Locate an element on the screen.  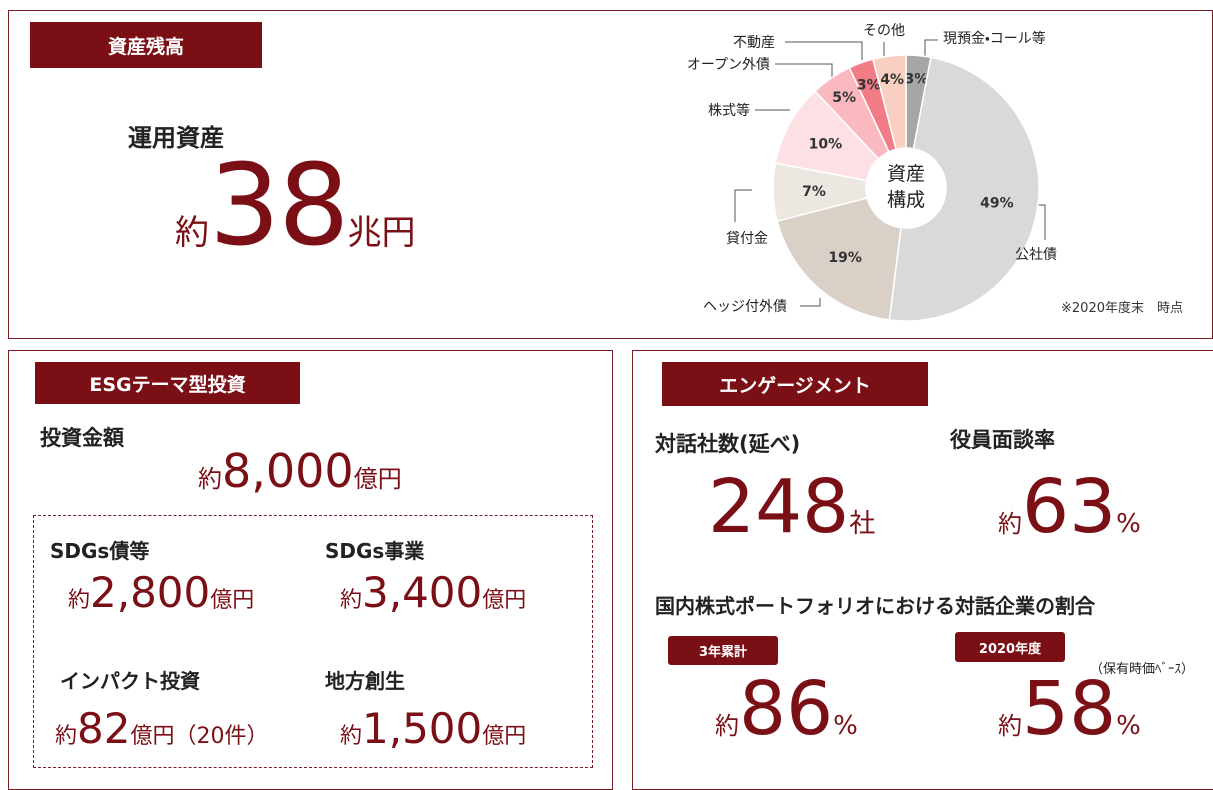
category-label: 貸付金 is located at coordinates (747, 239).